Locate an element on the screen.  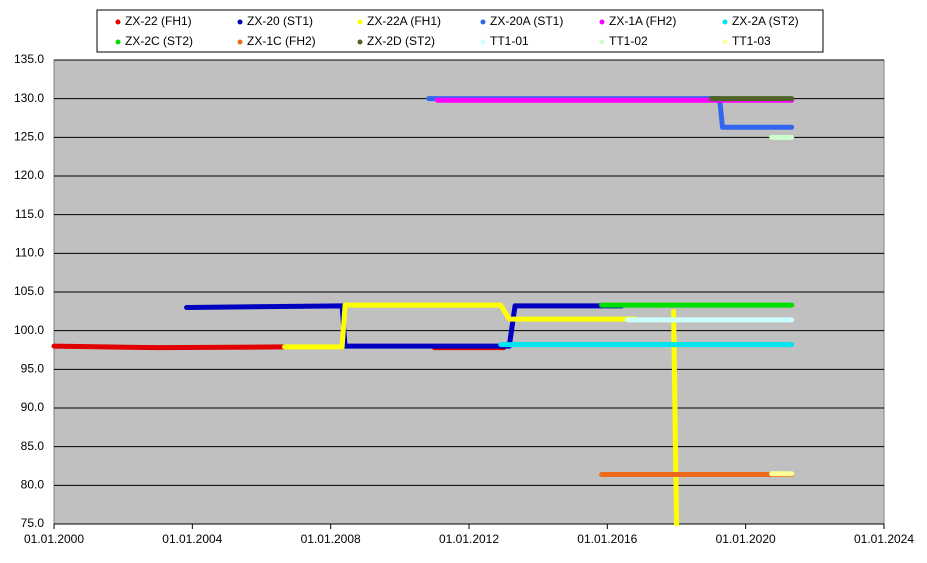
legend-label: ZX-22 (FH1) is located at coordinates (158, 21).